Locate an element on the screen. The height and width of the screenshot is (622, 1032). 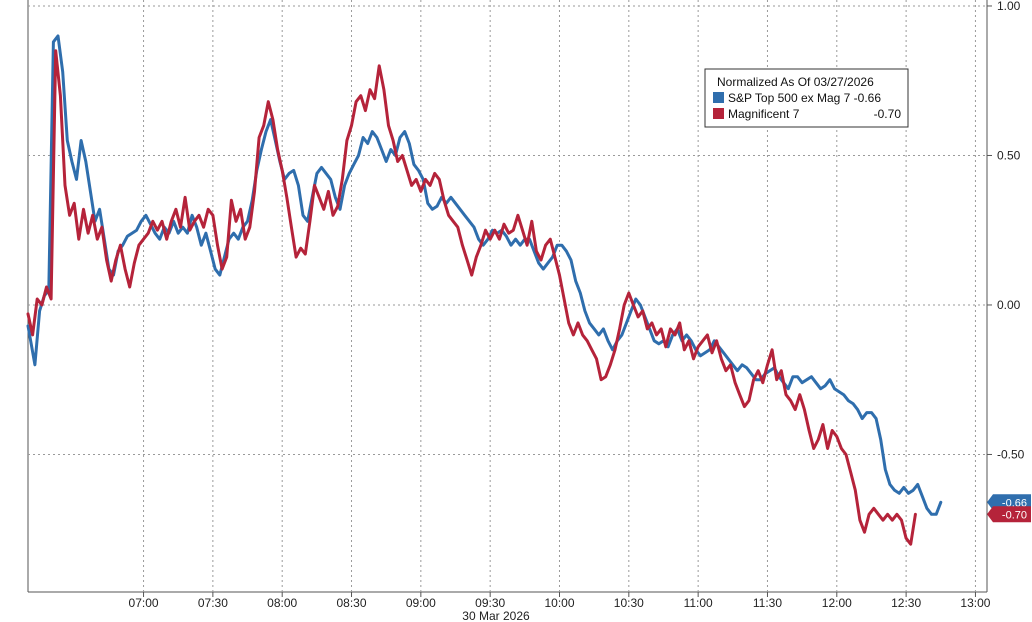
x-tick-label: 07:00 is located at coordinates (144, 603).